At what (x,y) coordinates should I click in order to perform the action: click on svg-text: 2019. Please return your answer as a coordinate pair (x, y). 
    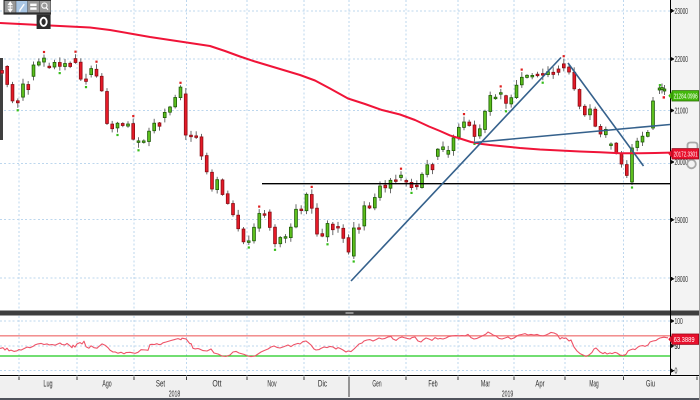
    Looking at the image, I should click on (508, 394).